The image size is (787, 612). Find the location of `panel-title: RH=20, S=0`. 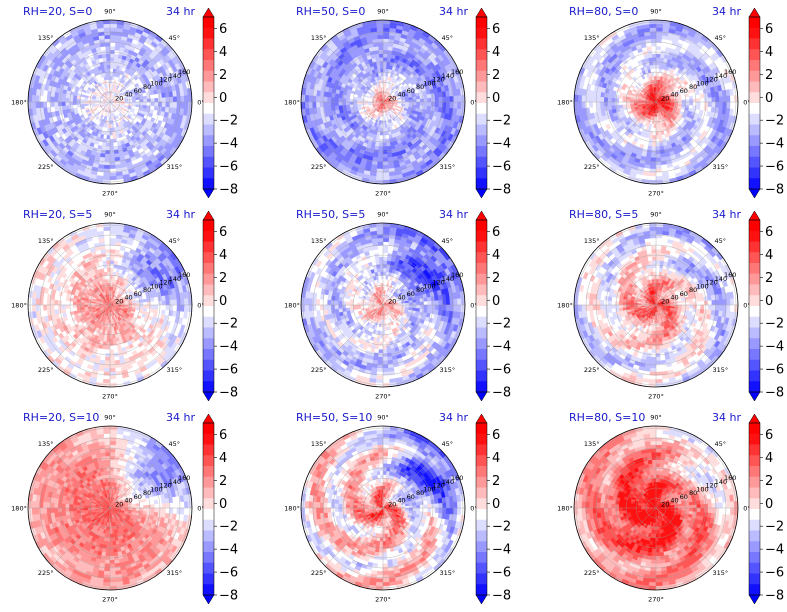

panel-title: RH=20, S=0 is located at coordinates (58, 11).